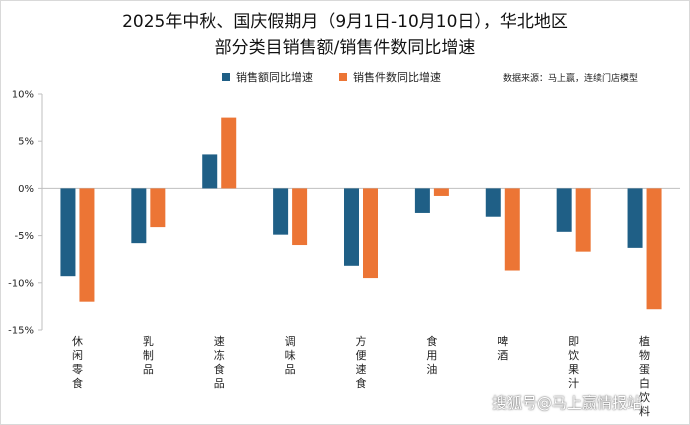 The image size is (690, 425). I want to click on x-category-label: 冻, so click(219, 355).